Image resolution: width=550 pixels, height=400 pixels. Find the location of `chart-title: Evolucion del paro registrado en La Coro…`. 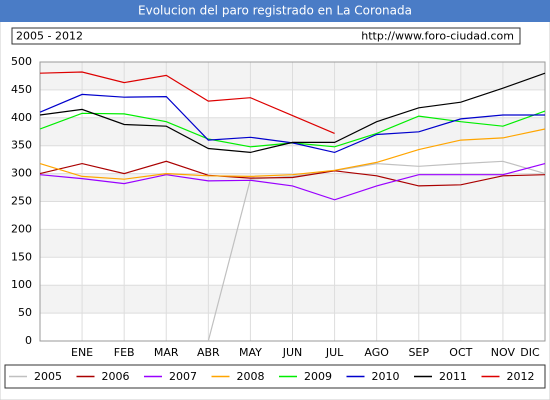

chart-title: Evolucion del paro registrado en La Coro… is located at coordinates (275, 11).